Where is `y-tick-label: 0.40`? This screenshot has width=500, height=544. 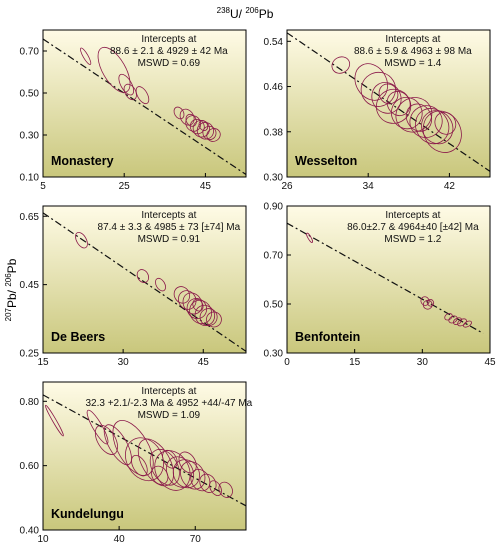 y-tick-label: 0.40 is located at coordinates (30, 531).